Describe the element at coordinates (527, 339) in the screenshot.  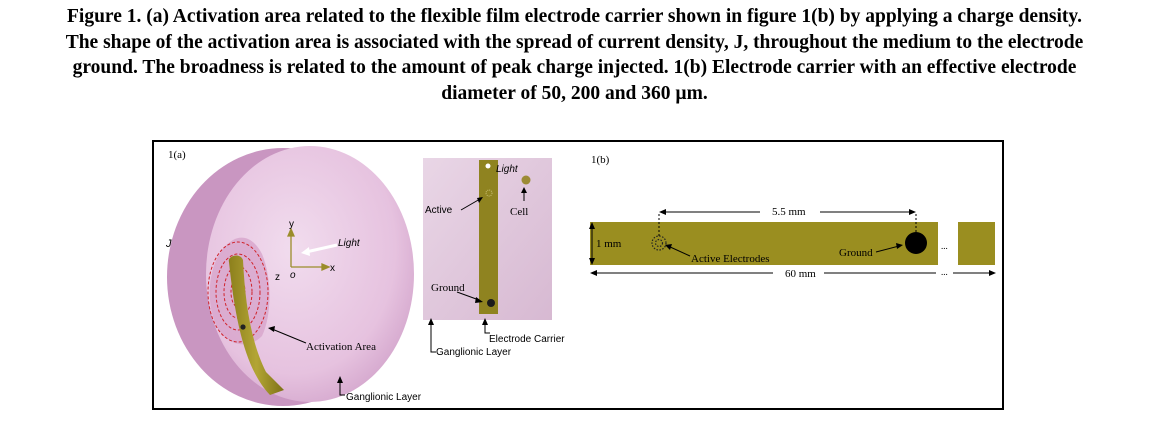
I see `electrode-carrier-label: Electrode Carrier` at that location.